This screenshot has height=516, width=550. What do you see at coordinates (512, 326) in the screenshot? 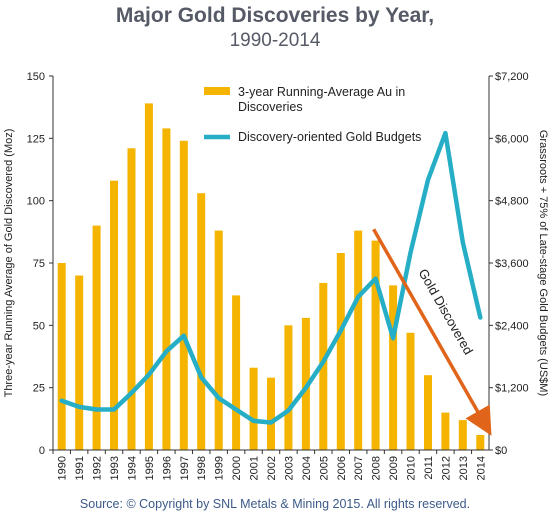
I see `y-tick-label-right: $2,400` at bounding box center [512, 326].